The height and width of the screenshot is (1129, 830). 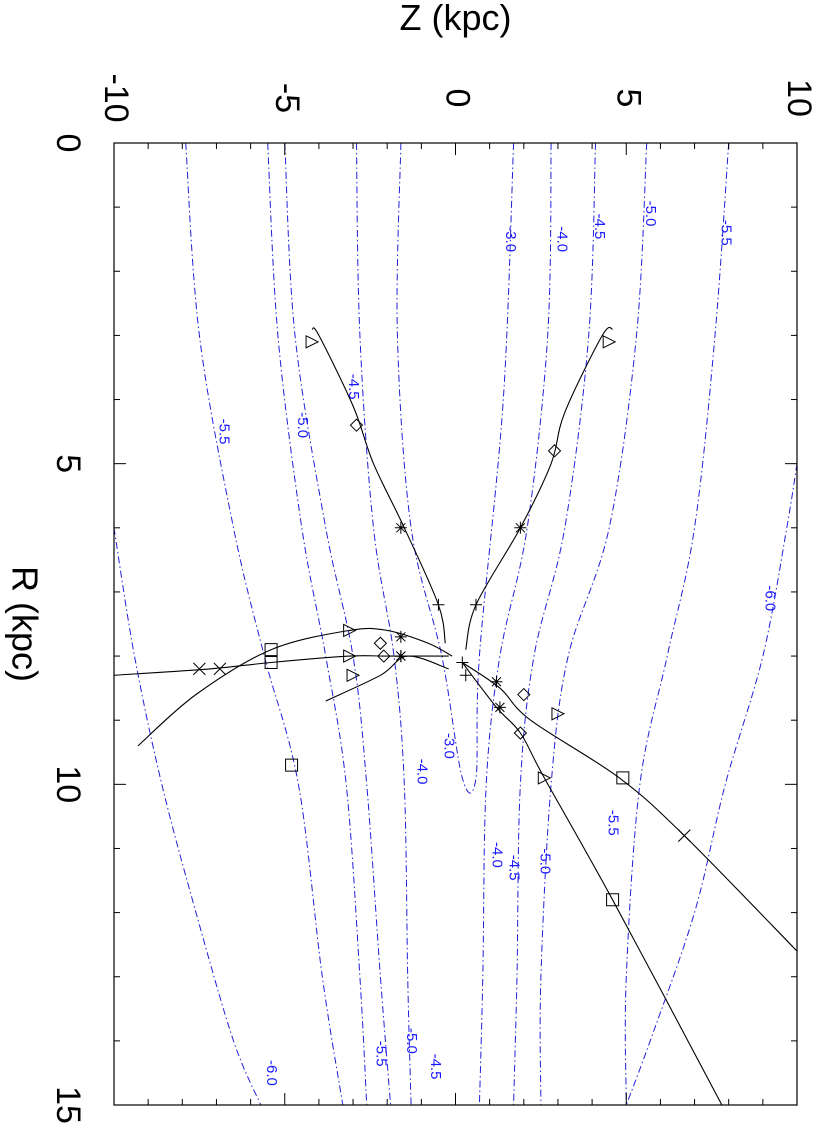 What do you see at coordinates (458, 98) in the screenshot?
I see `z-tick-label-0: 0` at bounding box center [458, 98].